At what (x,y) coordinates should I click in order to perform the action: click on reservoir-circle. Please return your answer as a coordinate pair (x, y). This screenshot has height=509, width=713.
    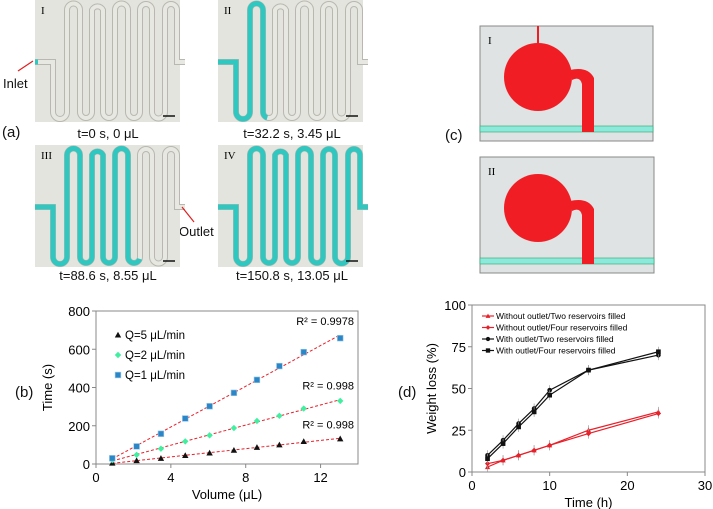
    Looking at the image, I should click on (538, 77).